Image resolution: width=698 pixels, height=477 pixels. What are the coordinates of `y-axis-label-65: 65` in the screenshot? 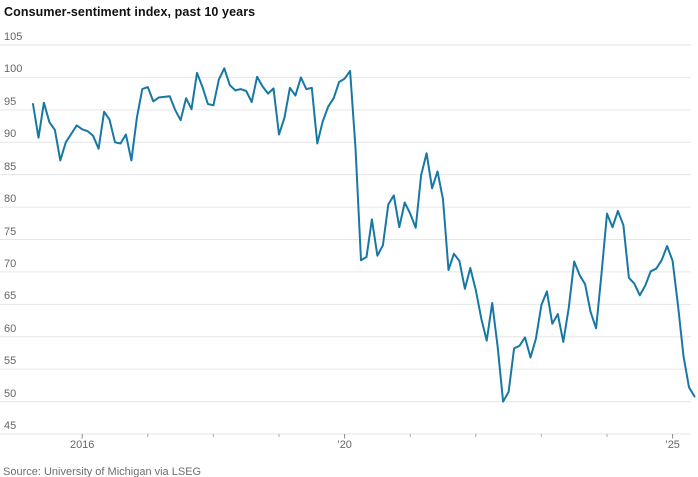 It's located at (10, 296).